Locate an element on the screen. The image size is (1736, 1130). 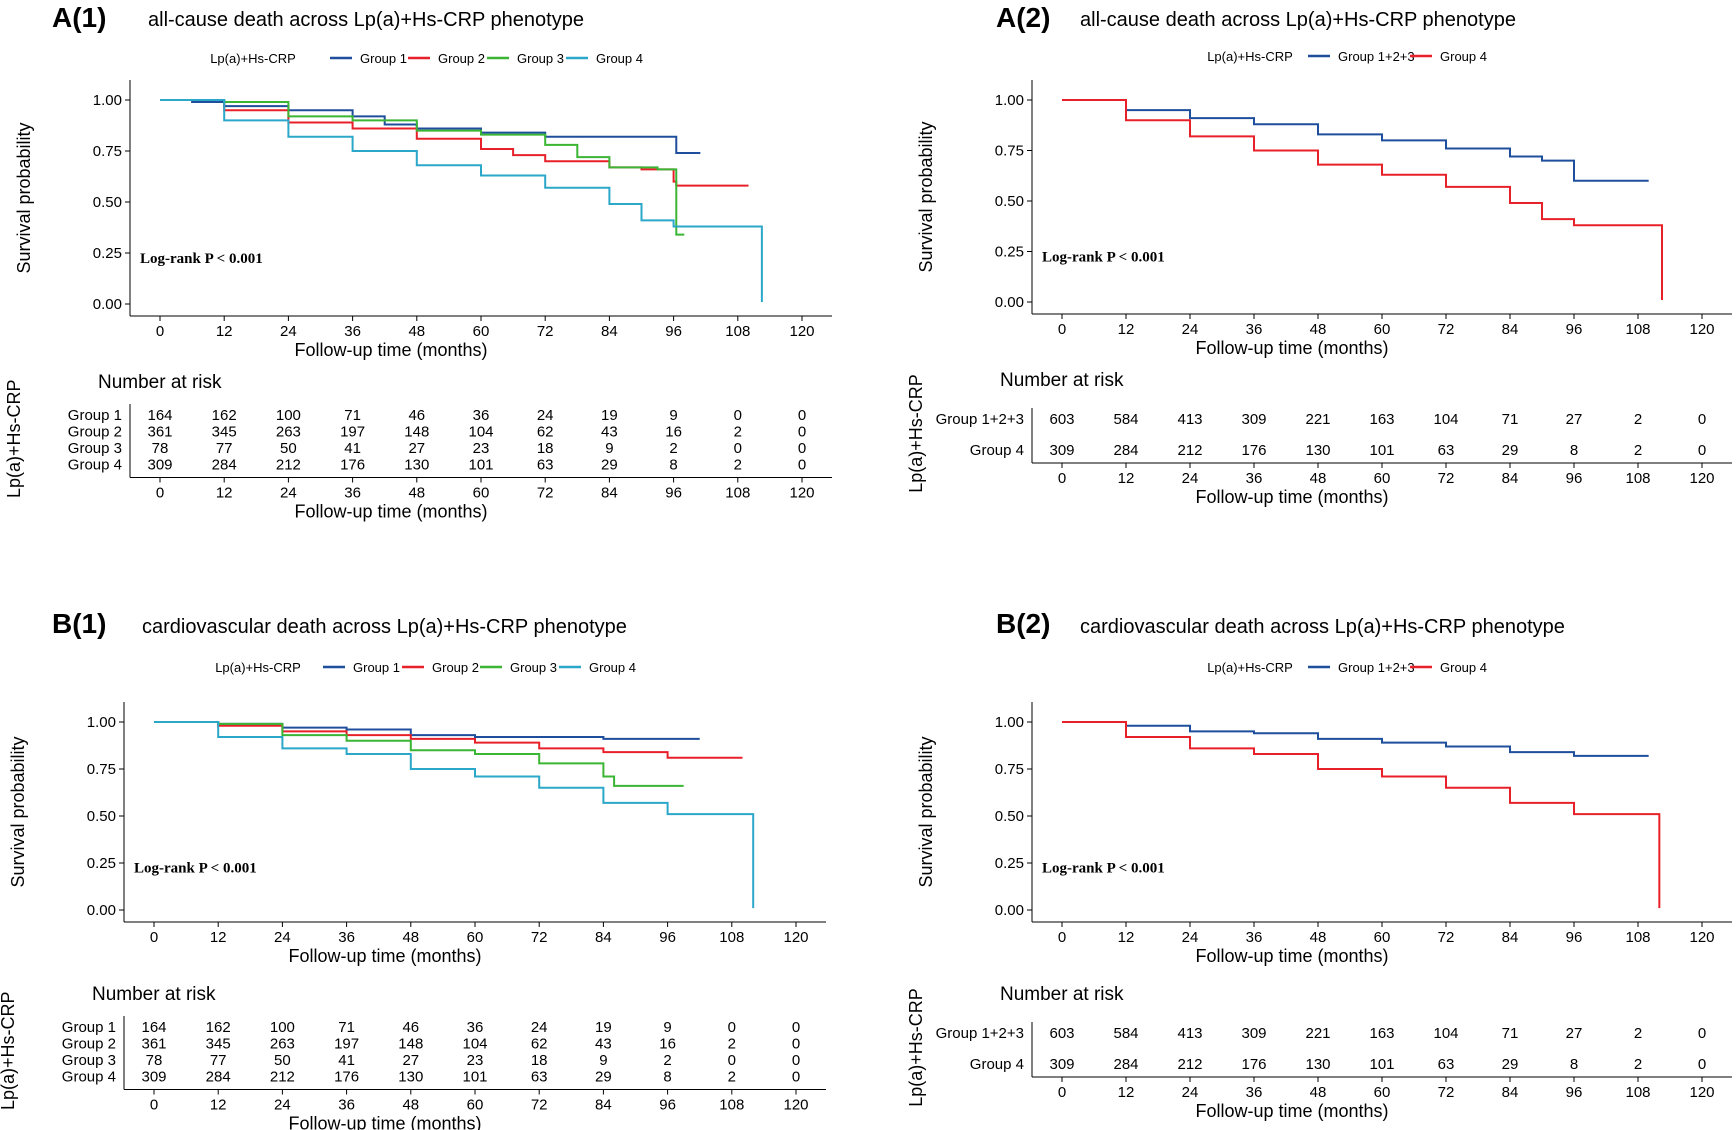
risk-cell: 27 is located at coordinates (416, 448).